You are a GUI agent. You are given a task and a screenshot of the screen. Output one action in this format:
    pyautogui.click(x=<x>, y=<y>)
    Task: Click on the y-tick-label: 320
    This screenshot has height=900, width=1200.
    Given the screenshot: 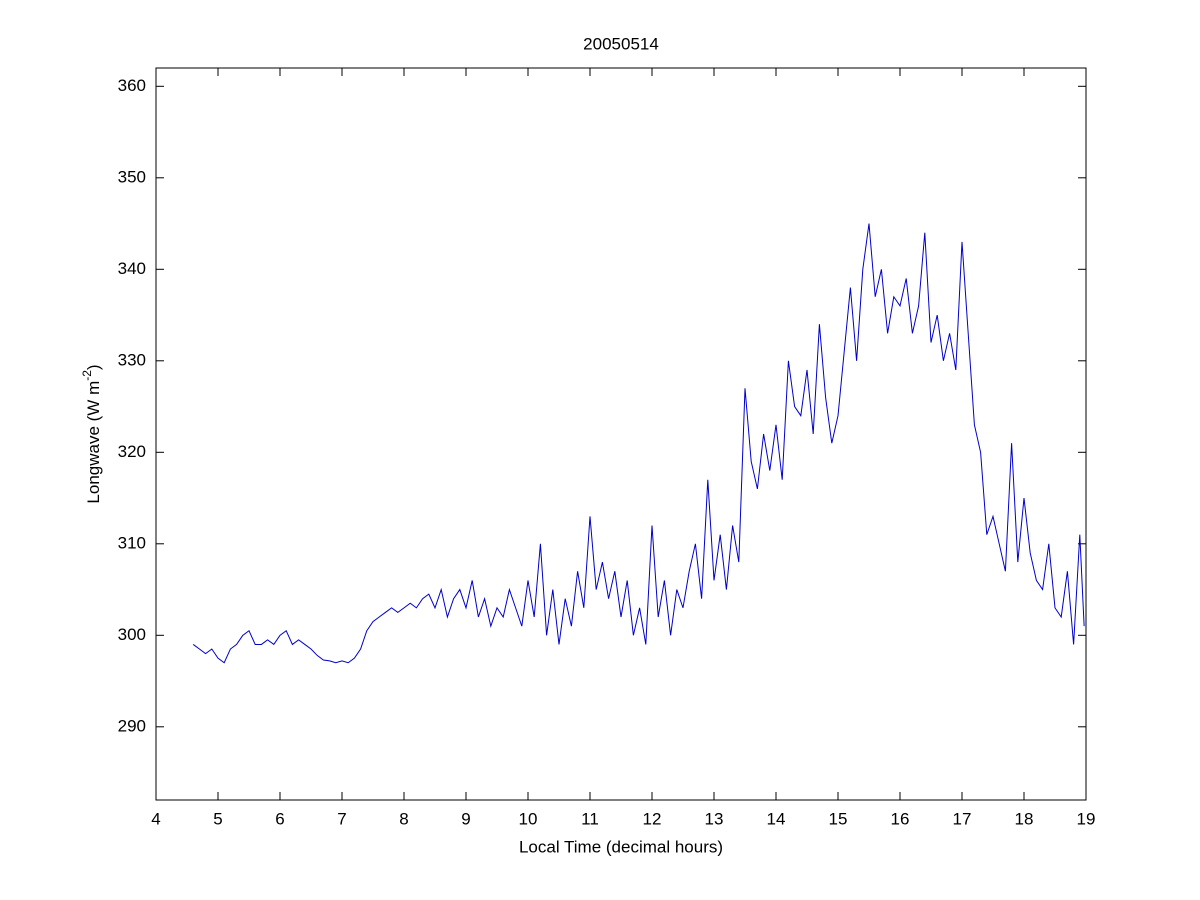 What is the action you would take?
    pyautogui.click(x=132, y=451)
    